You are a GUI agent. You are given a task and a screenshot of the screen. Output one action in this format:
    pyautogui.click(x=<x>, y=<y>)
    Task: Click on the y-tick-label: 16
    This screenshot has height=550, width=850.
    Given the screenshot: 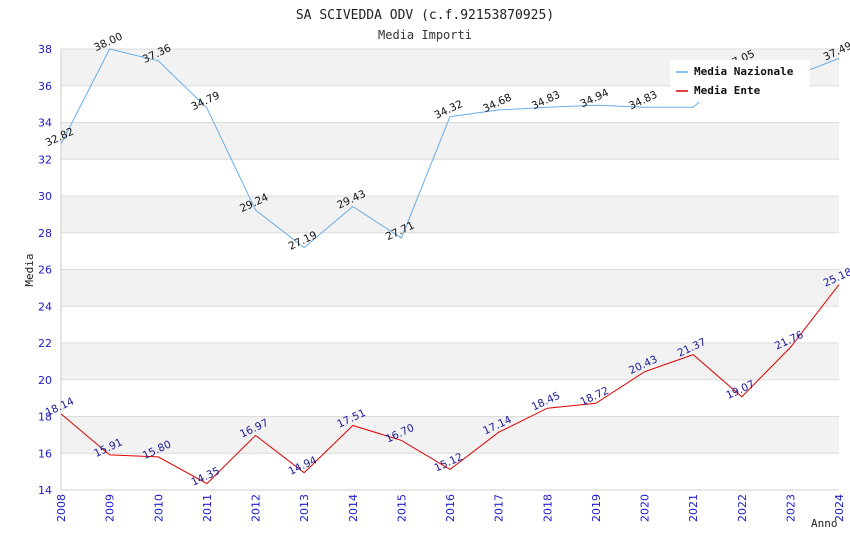 What is the action you would take?
    pyautogui.click(x=45, y=453)
    